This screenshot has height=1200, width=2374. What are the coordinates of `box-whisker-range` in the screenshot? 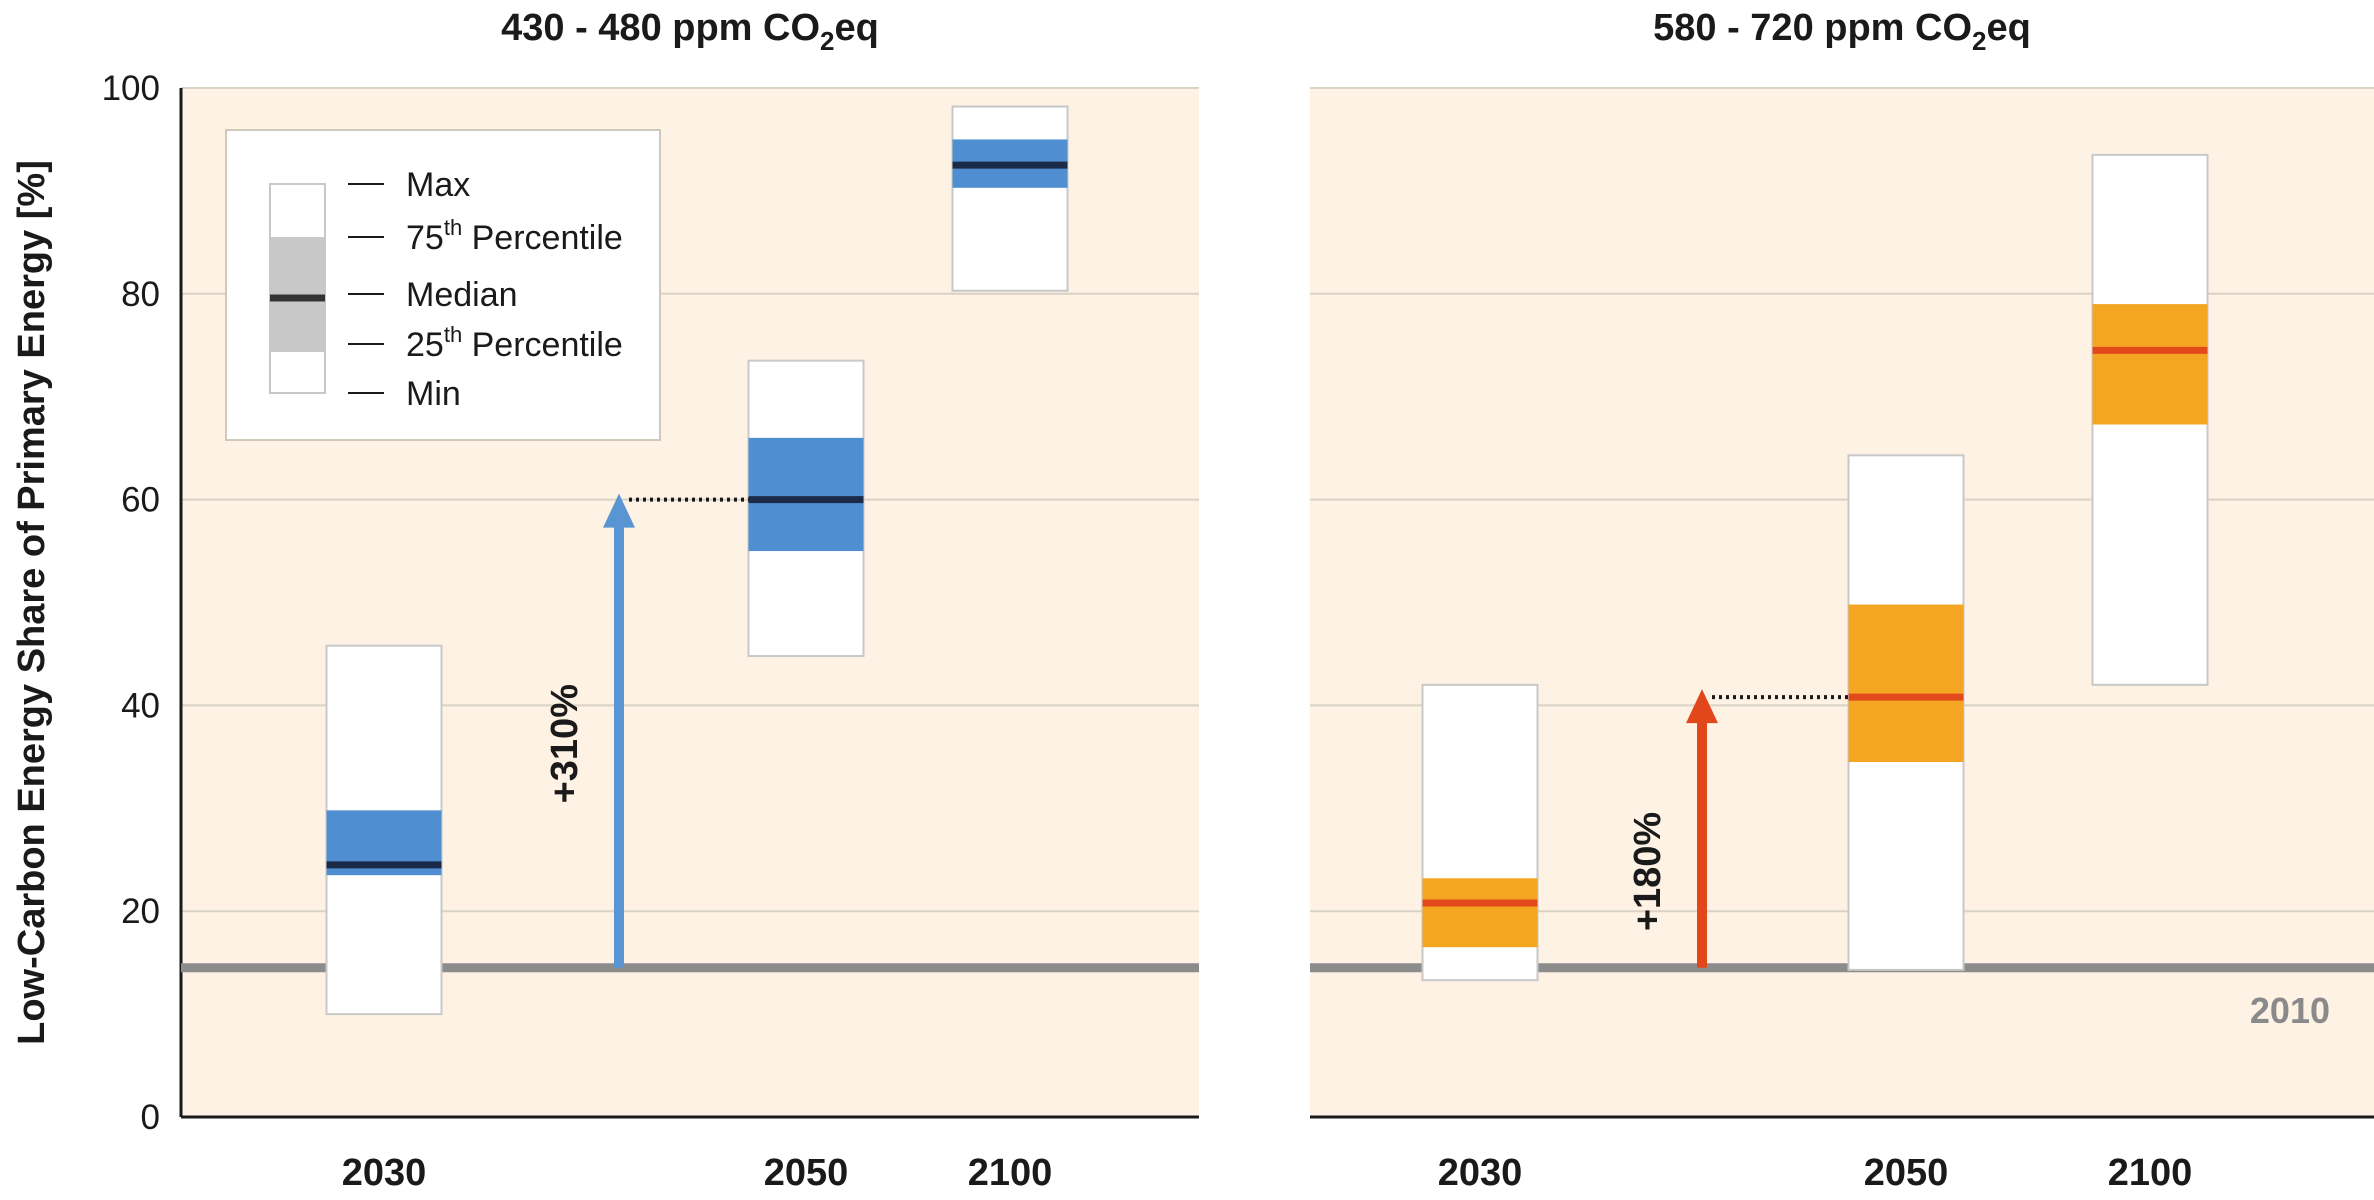 It's located at (1010, 198).